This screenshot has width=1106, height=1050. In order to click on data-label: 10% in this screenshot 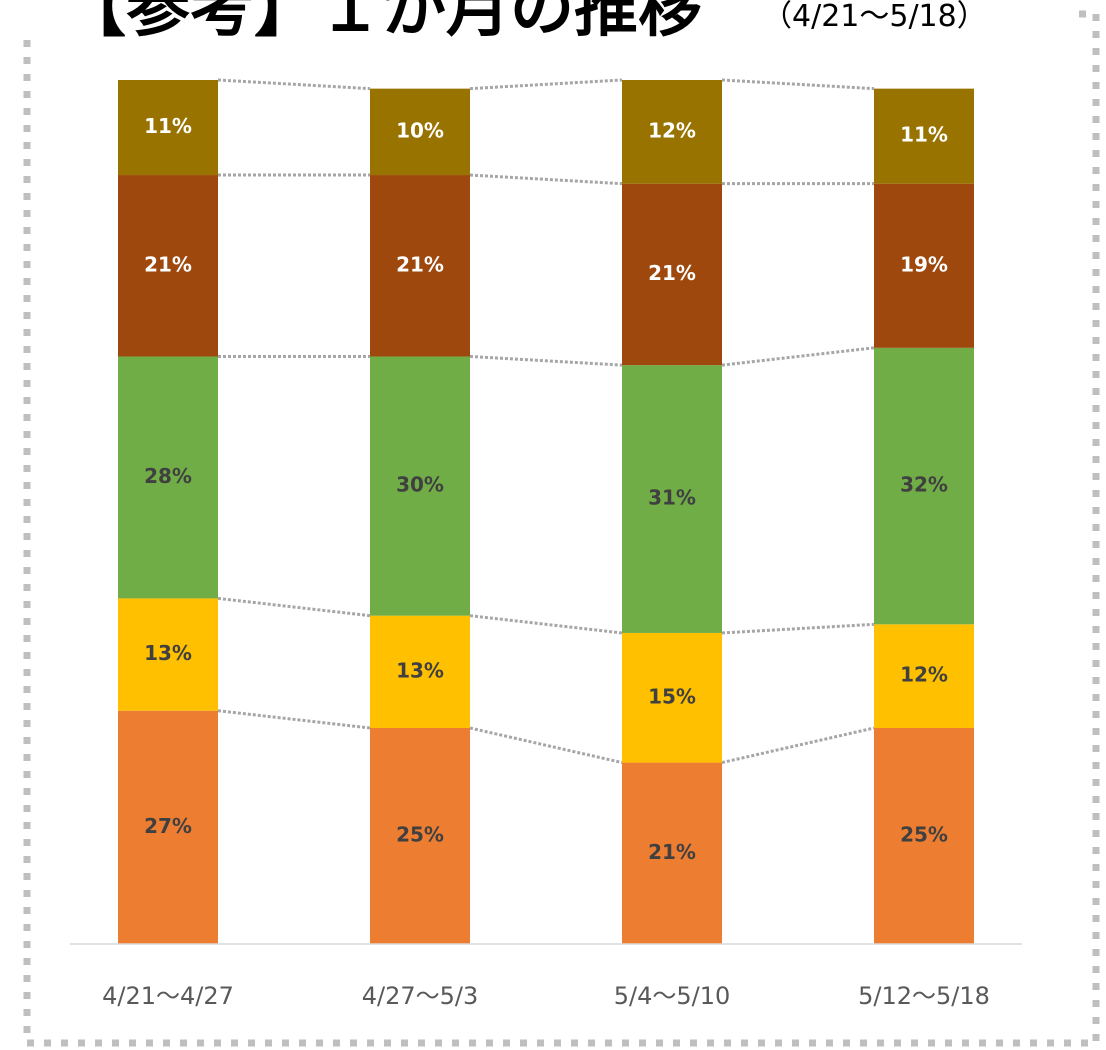, I will do `click(420, 130)`.